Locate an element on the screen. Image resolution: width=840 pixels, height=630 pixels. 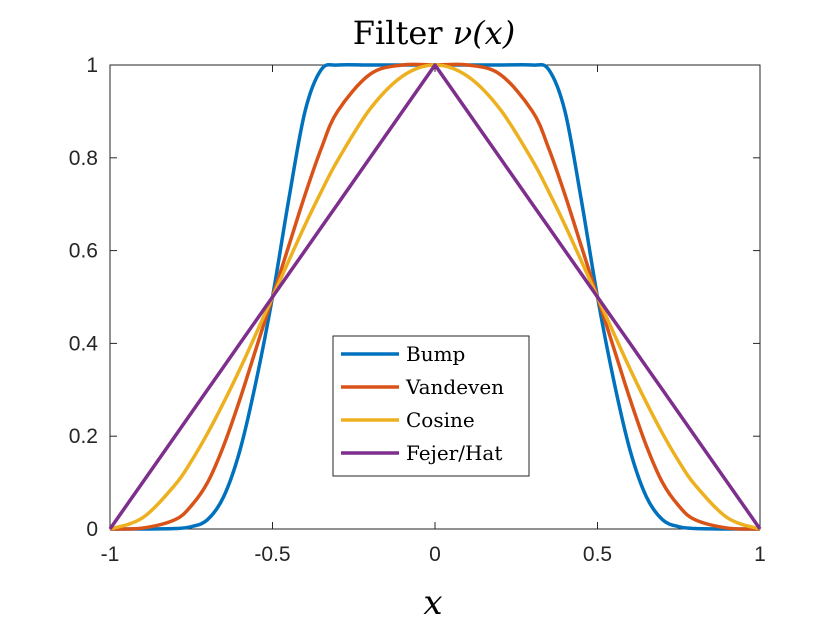
y-tick-label: 0.8 is located at coordinates (83, 158).